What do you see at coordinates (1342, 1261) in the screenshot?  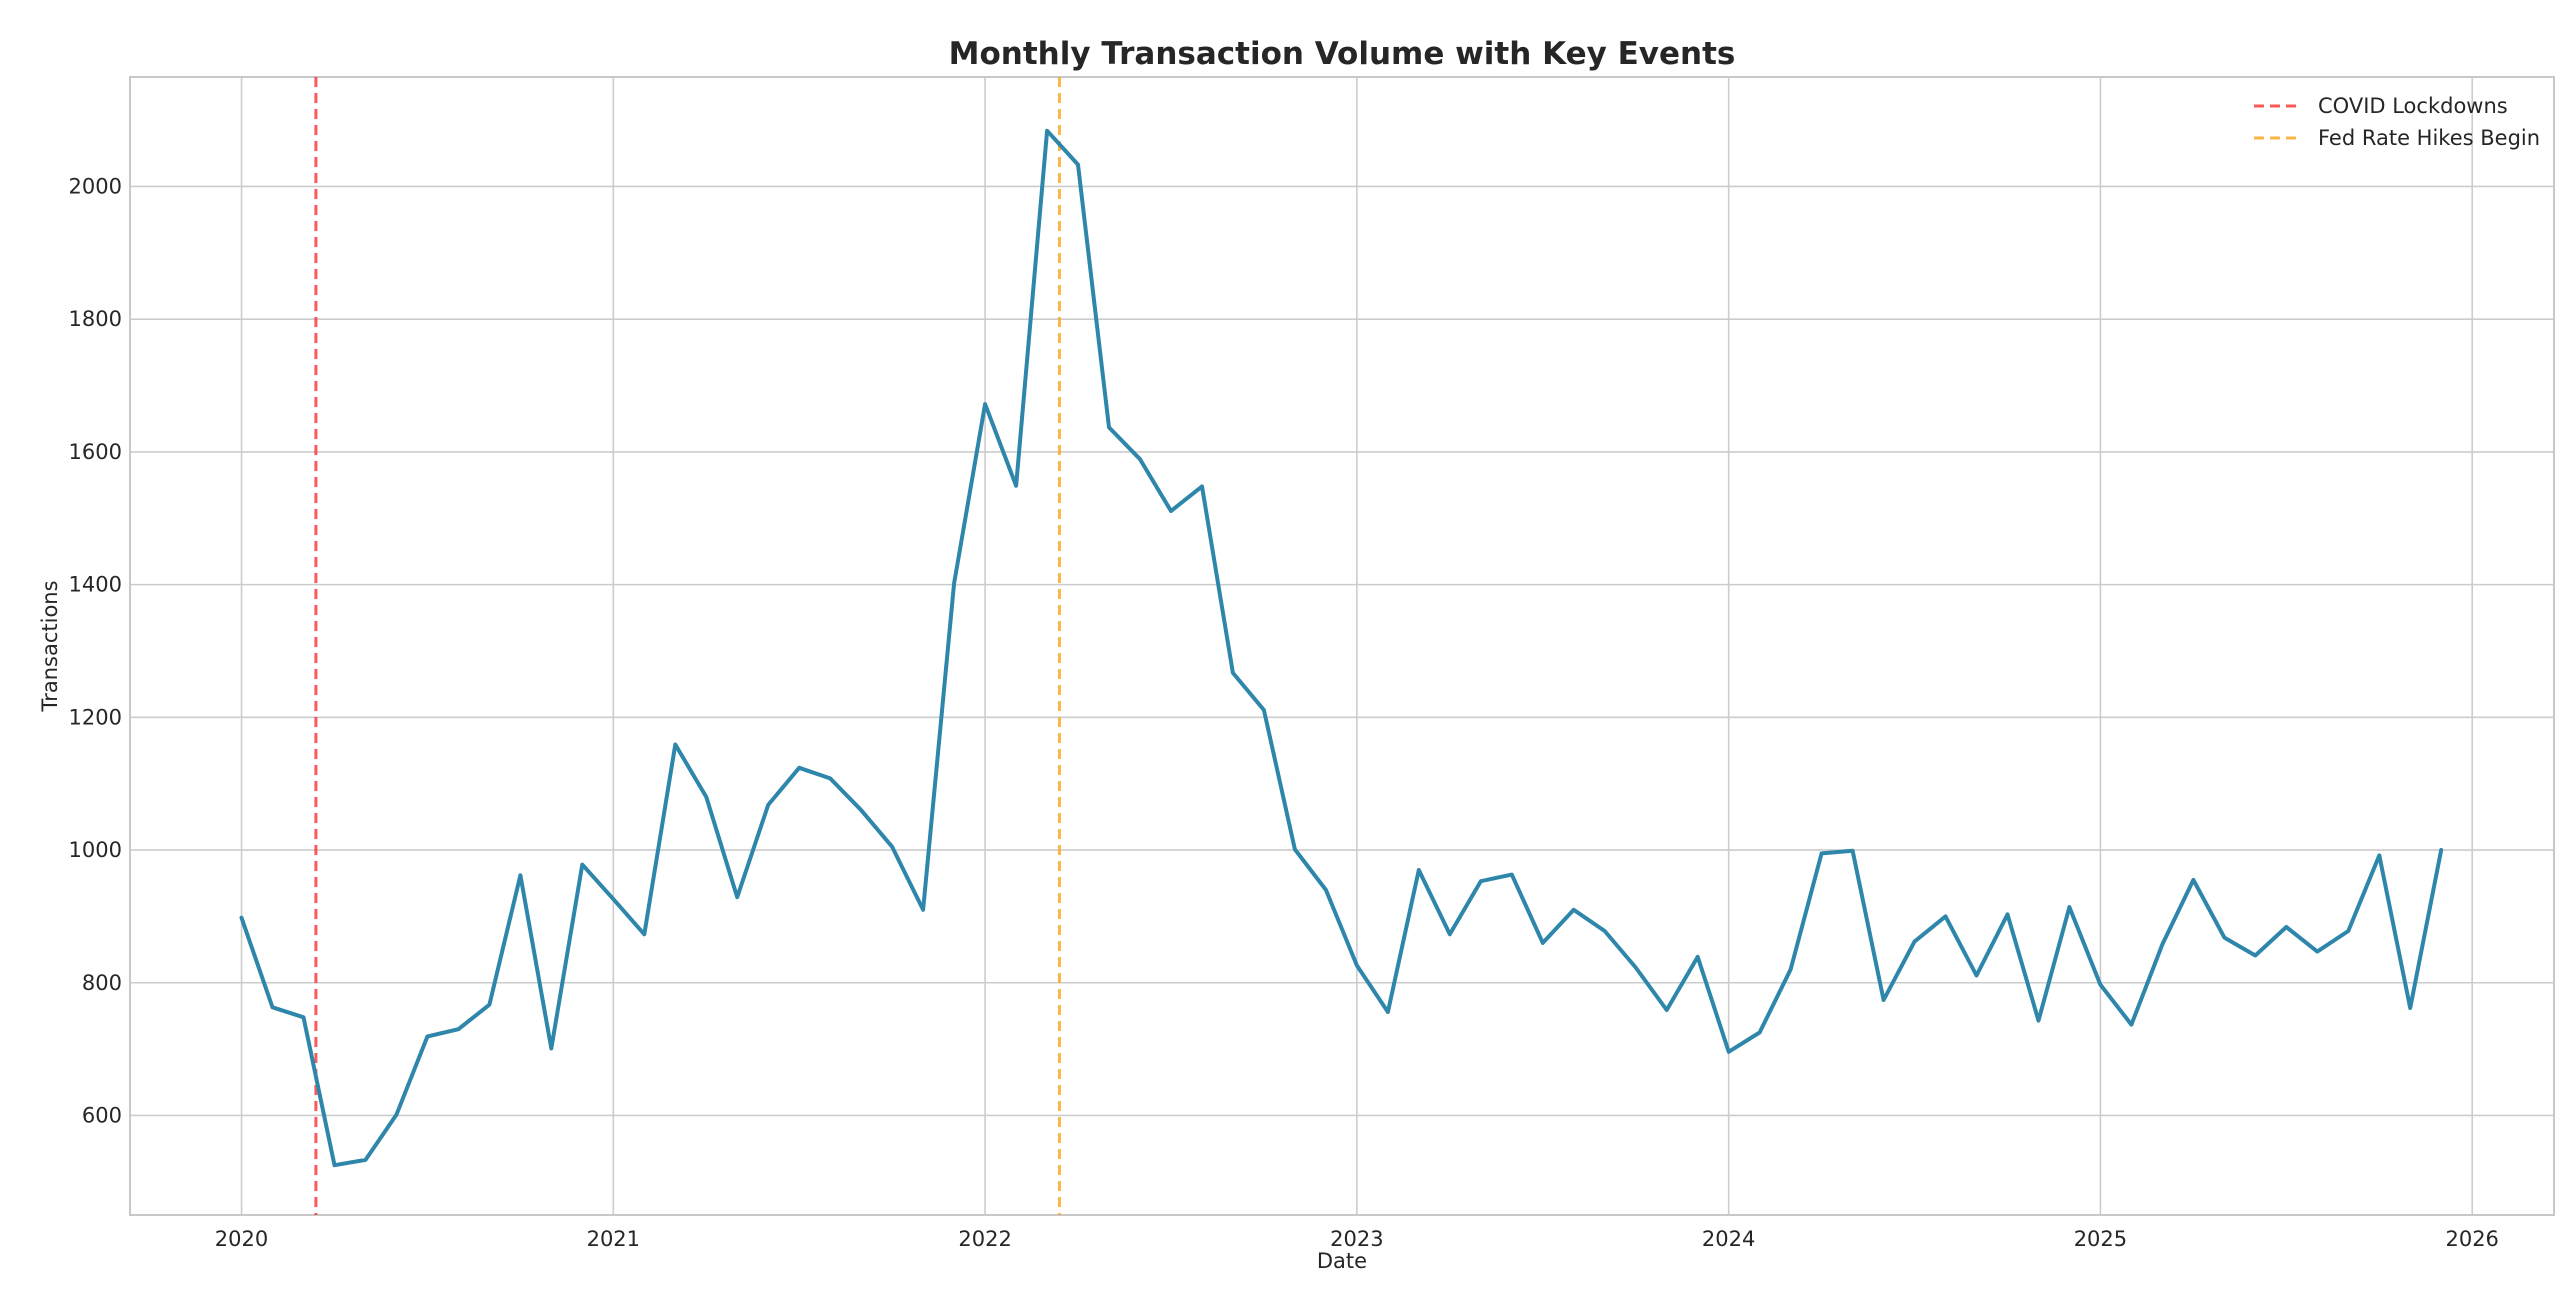 I see `x-axis-label: Date` at bounding box center [1342, 1261].